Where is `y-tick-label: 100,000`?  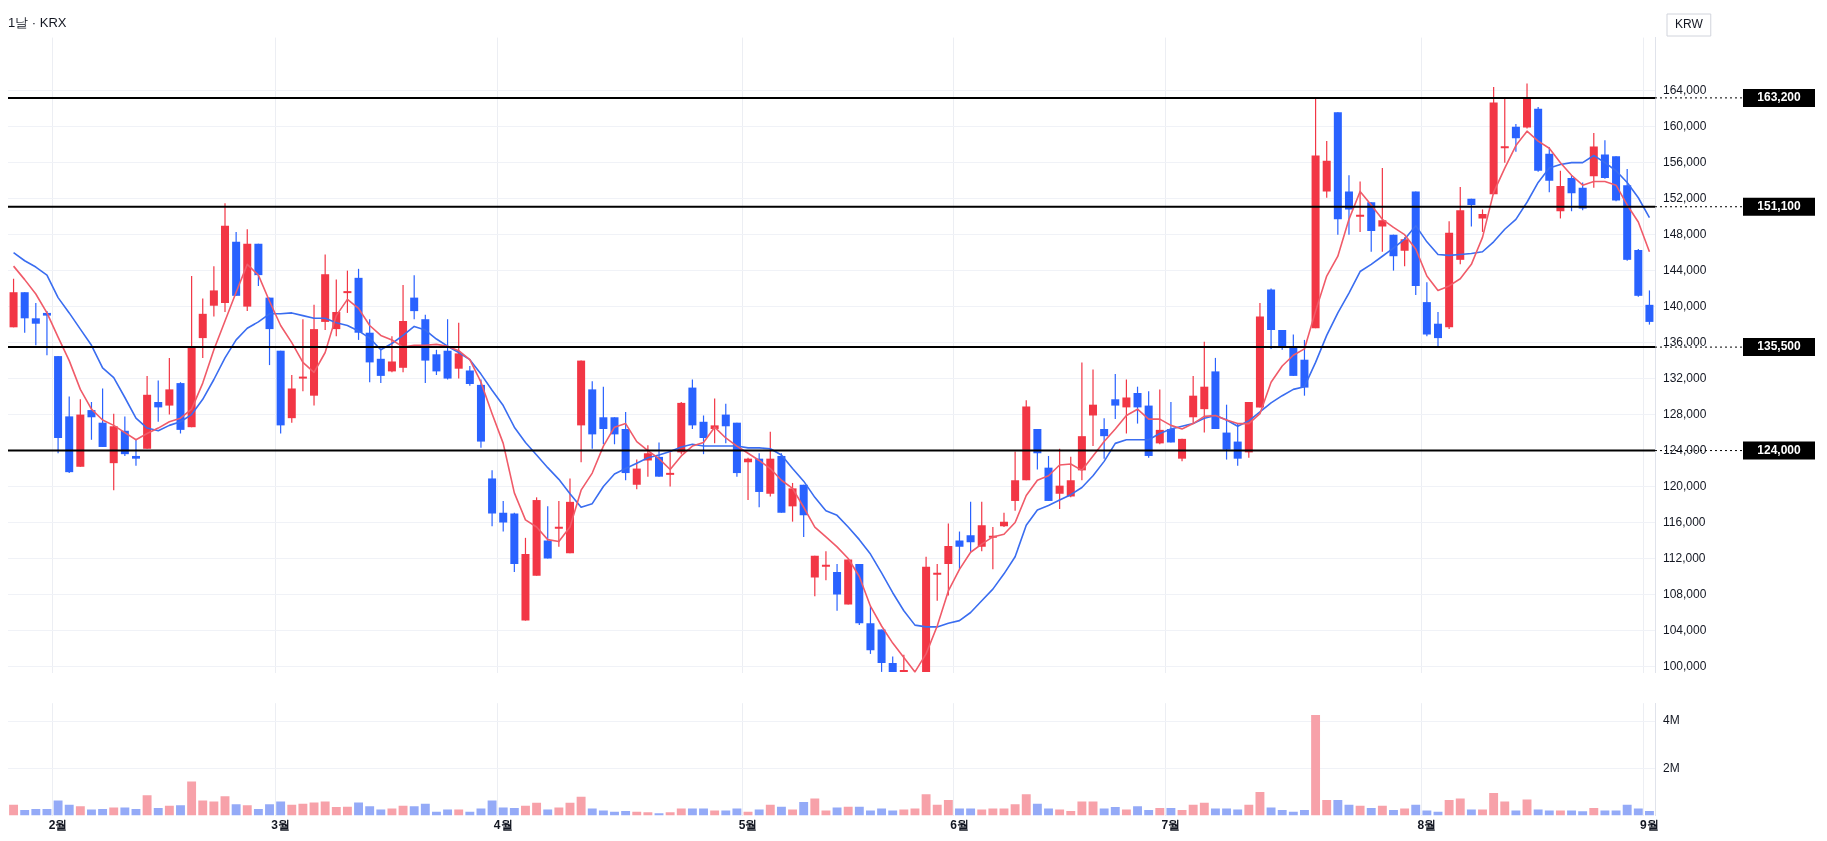
y-tick-label: 100,000 is located at coordinates (1685, 665).